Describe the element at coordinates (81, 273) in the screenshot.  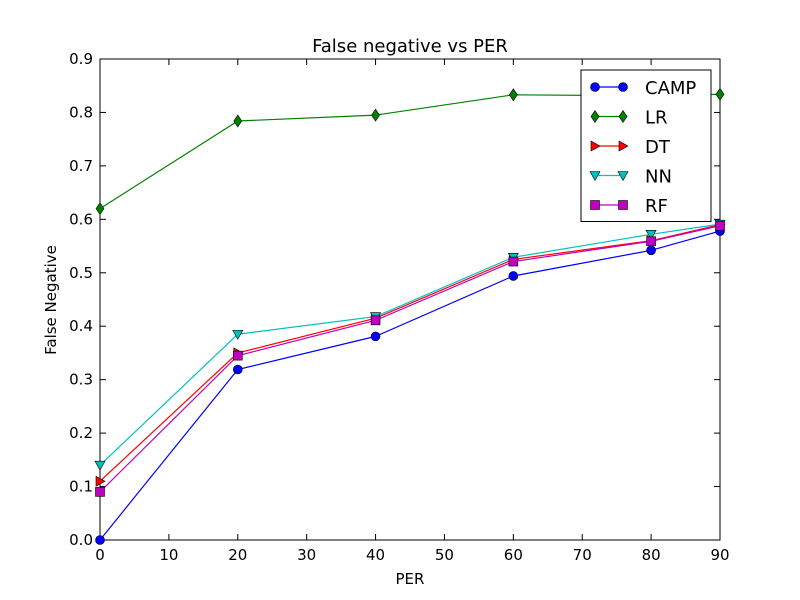
I see `y-tick-label: 0.5` at that location.